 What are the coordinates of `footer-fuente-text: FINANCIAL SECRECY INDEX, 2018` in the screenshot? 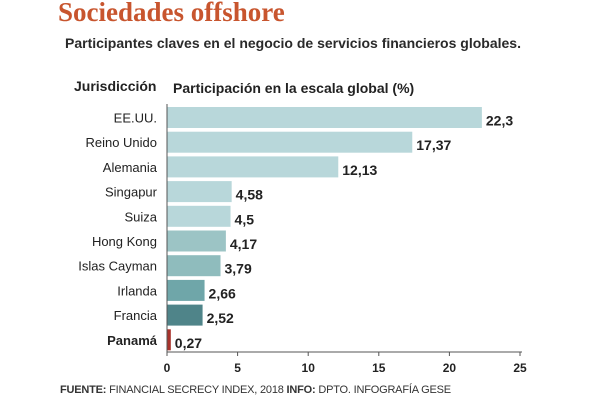 It's located at (196, 390).